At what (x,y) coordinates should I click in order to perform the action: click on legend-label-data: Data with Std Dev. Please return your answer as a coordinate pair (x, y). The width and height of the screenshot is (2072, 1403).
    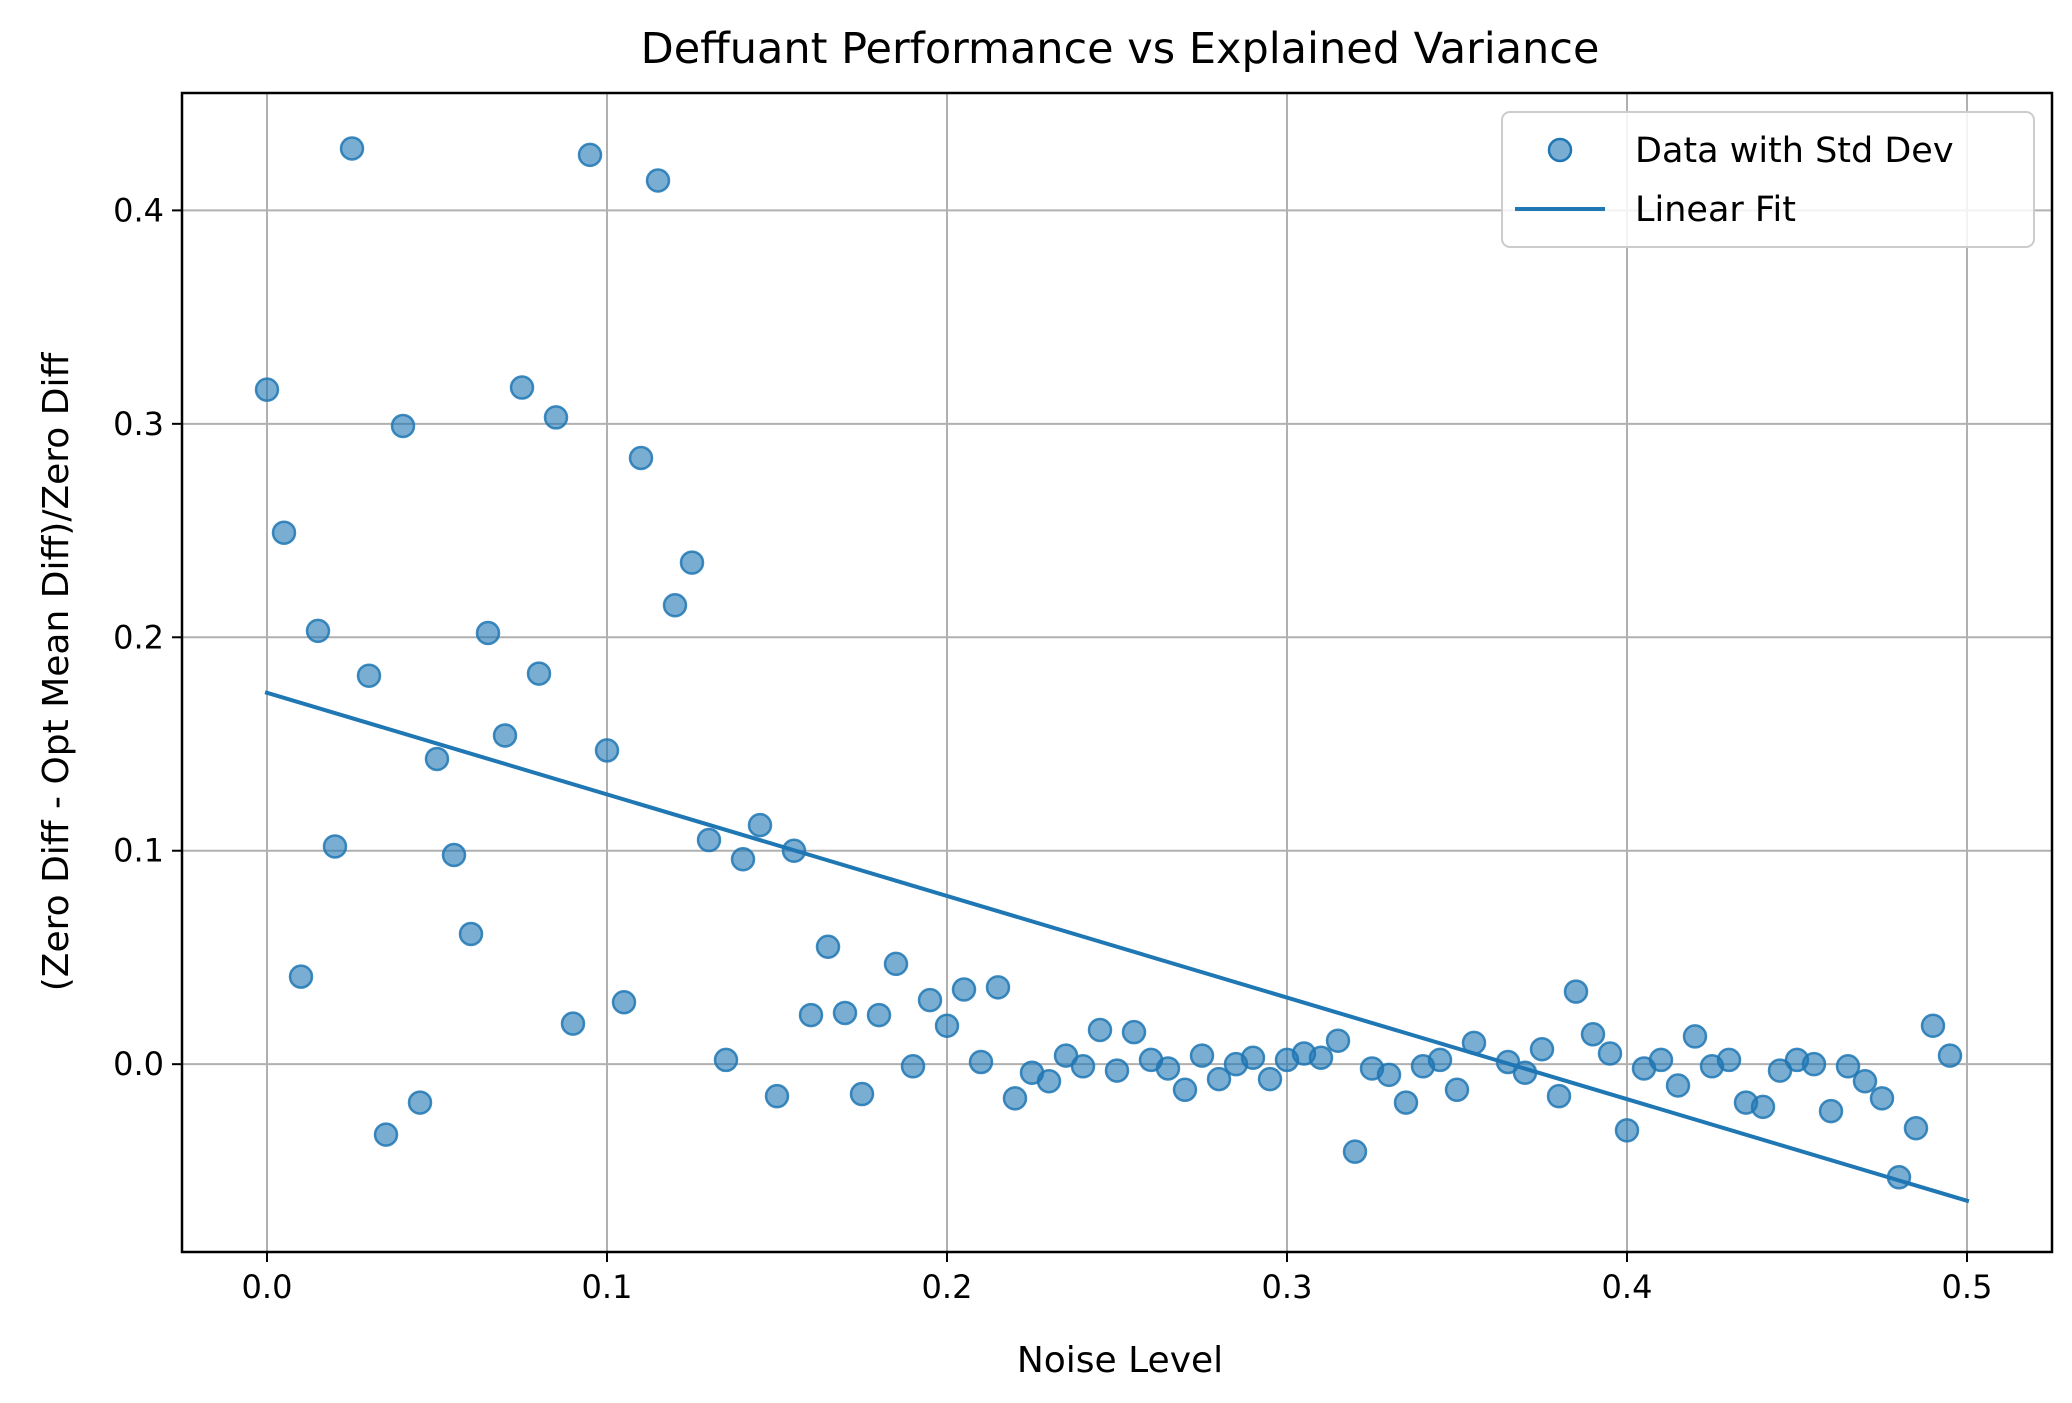
    Looking at the image, I should click on (1794, 151).